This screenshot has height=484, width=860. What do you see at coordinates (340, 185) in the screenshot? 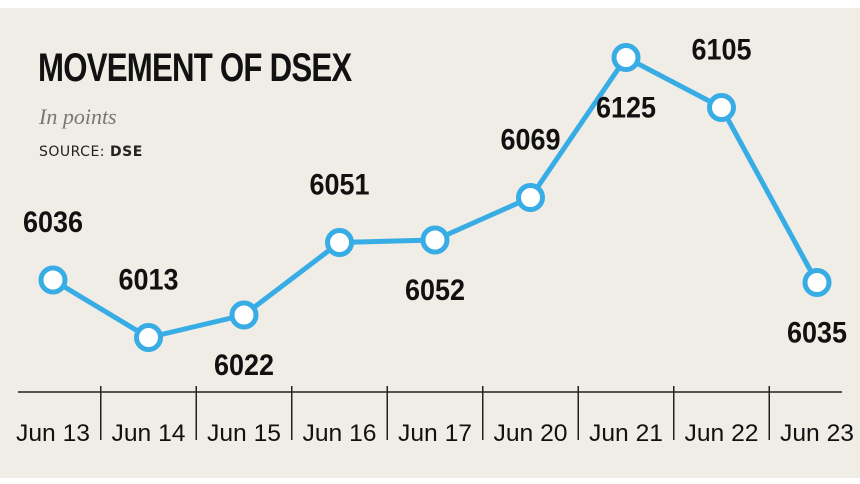
I see `data-label: 6051` at bounding box center [340, 185].